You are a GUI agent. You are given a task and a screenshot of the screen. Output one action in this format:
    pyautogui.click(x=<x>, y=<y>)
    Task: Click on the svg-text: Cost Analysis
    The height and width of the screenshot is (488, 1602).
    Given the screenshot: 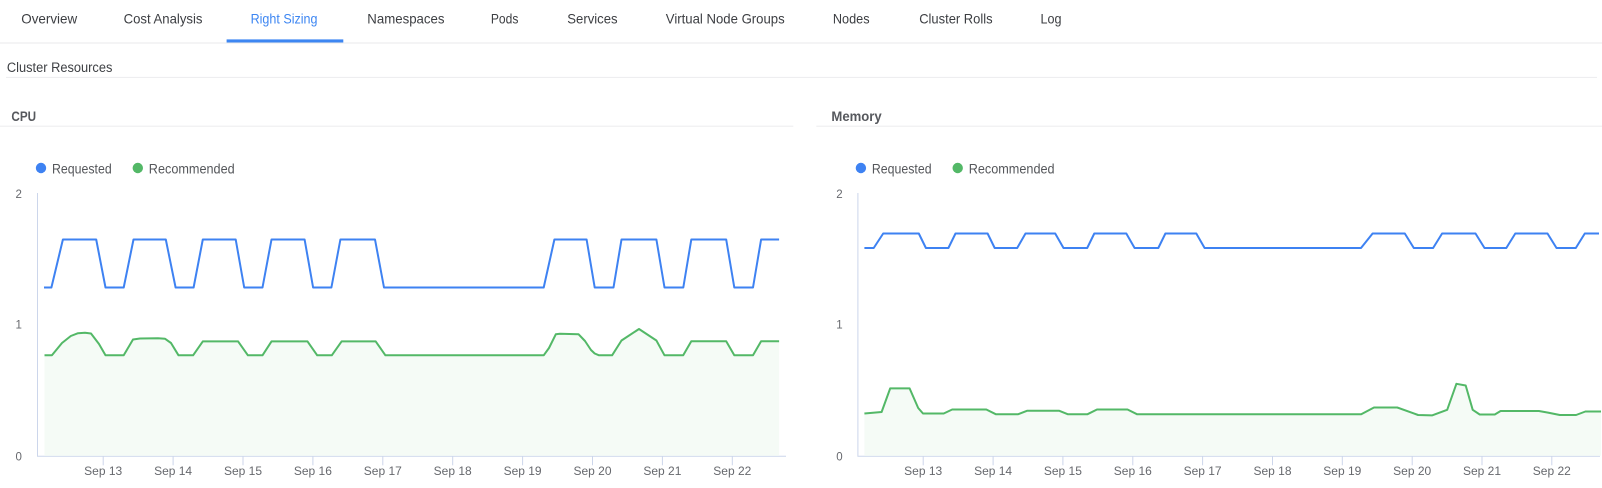 What is the action you would take?
    pyautogui.click(x=163, y=18)
    